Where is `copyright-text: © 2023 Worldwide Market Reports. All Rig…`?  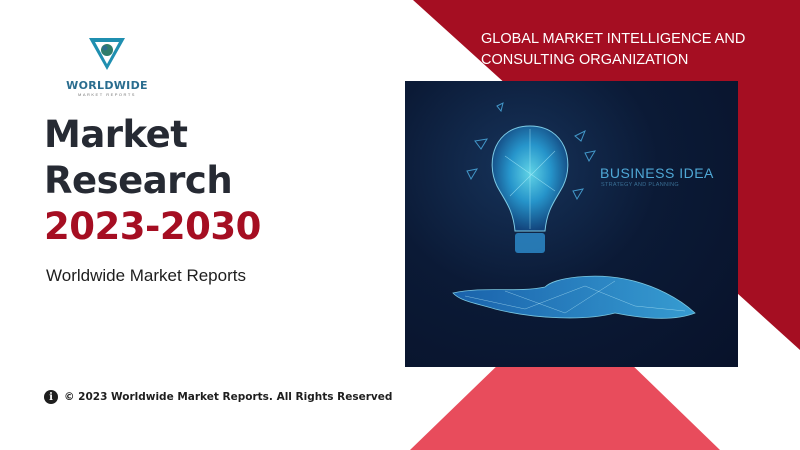 copyright-text: © 2023 Worldwide Market Reports. All Rig… is located at coordinates (228, 397).